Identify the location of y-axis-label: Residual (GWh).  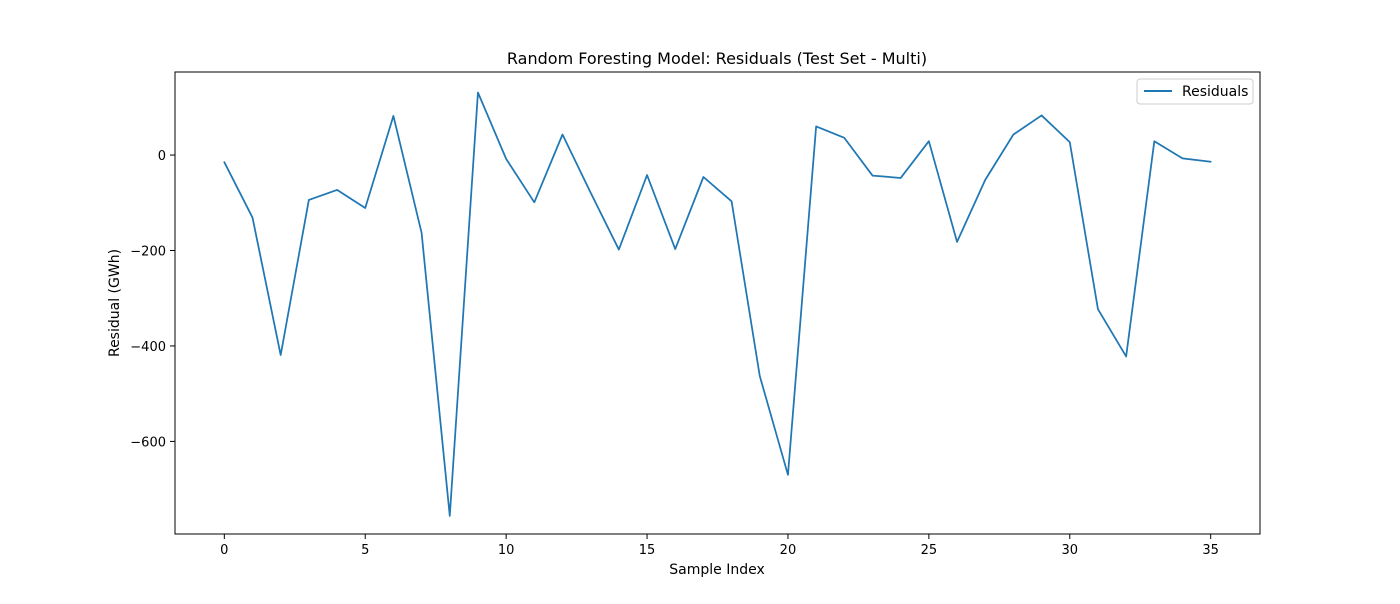
(115, 303).